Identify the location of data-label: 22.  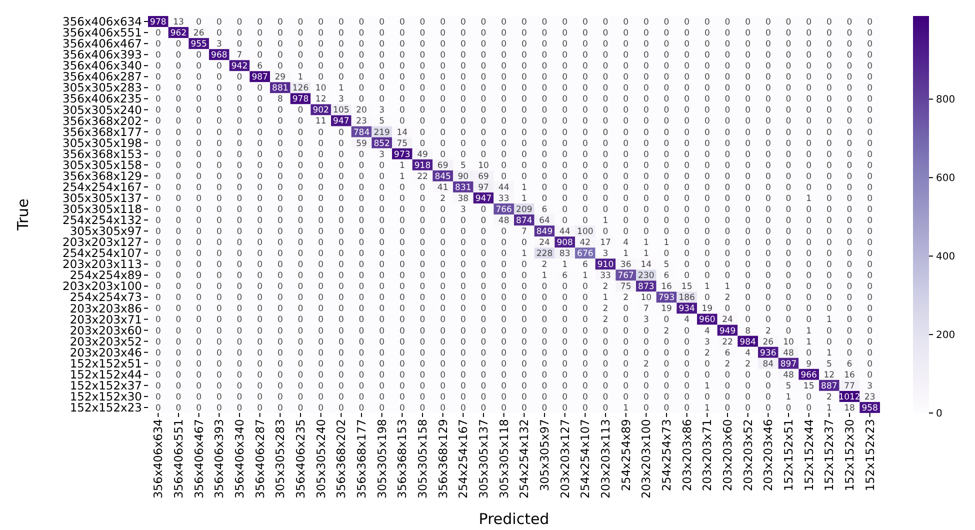
(422, 177).